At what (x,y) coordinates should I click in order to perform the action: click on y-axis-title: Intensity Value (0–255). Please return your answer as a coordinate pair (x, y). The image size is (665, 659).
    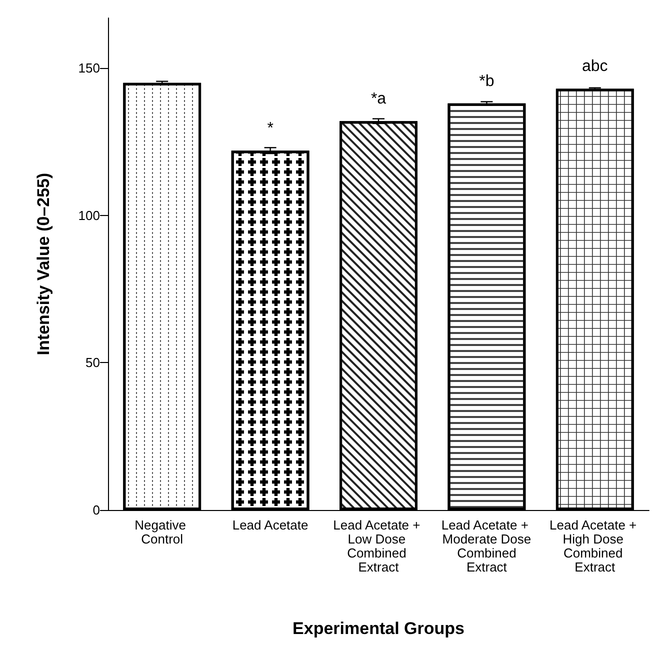
    Looking at the image, I should click on (43, 264).